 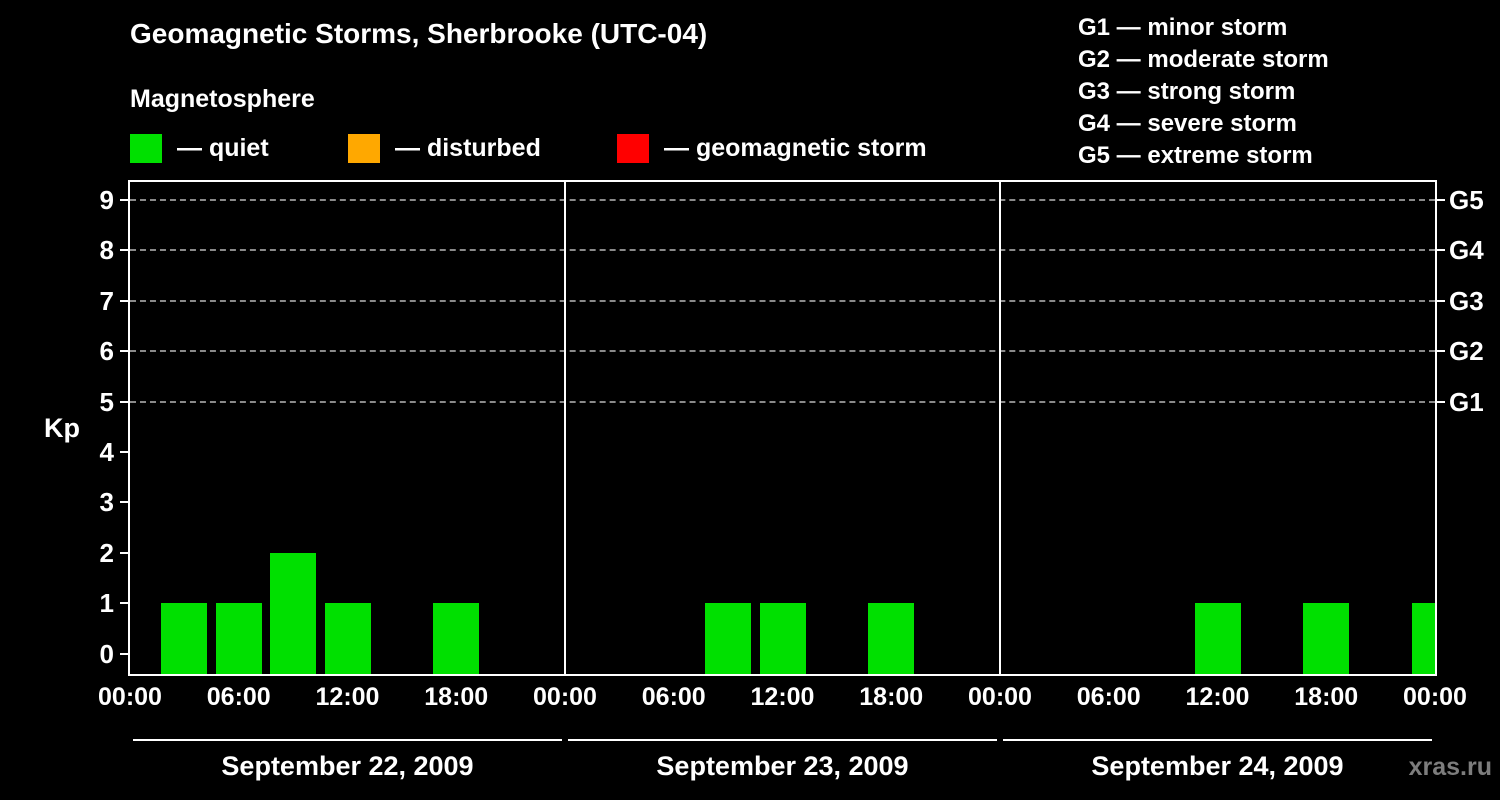 I want to click on kp-bar-day2-h18, so click(x=891, y=638).